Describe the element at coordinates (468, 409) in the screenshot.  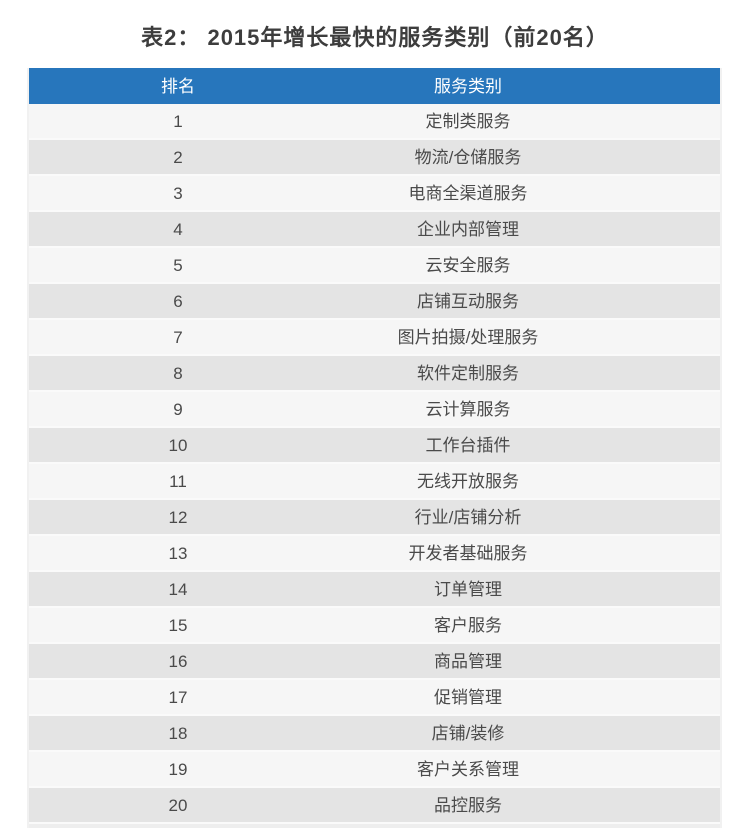
I see `category-cell: 云计算服务` at that location.